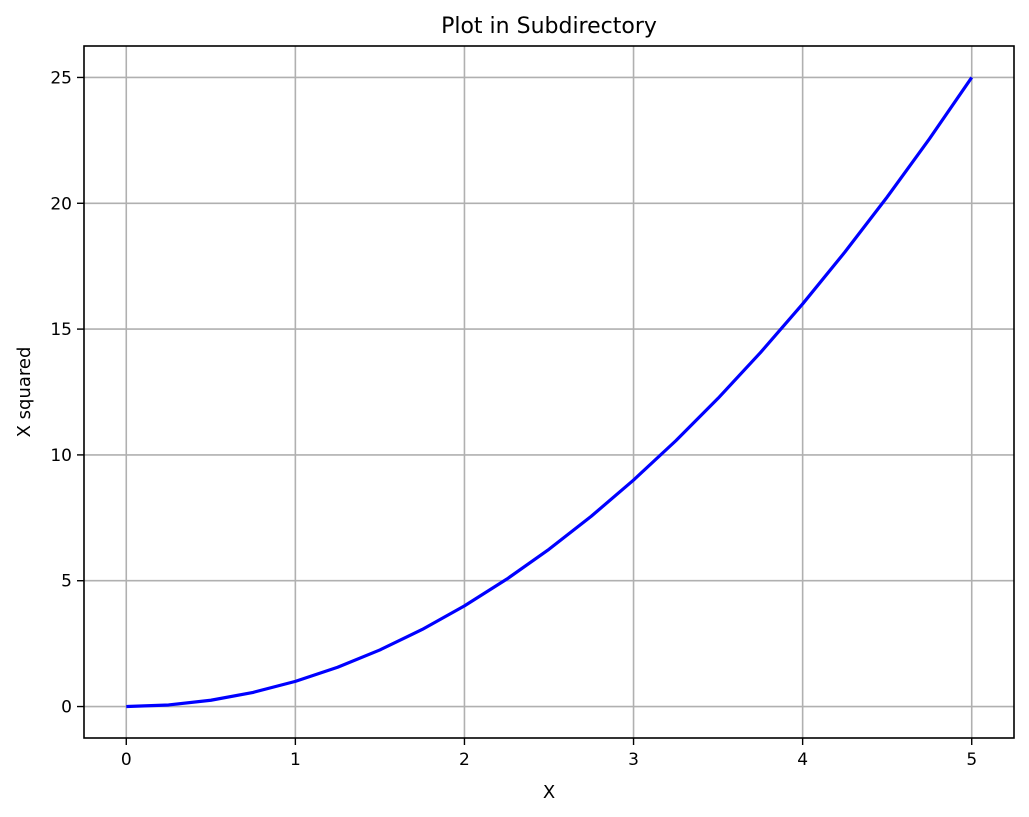 Image resolution: width=1029 pixels, height=817 pixels. What do you see at coordinates (61, 330) in the screenshot?
I see `y-tick-label: 15` at bounding box center [61, 330].